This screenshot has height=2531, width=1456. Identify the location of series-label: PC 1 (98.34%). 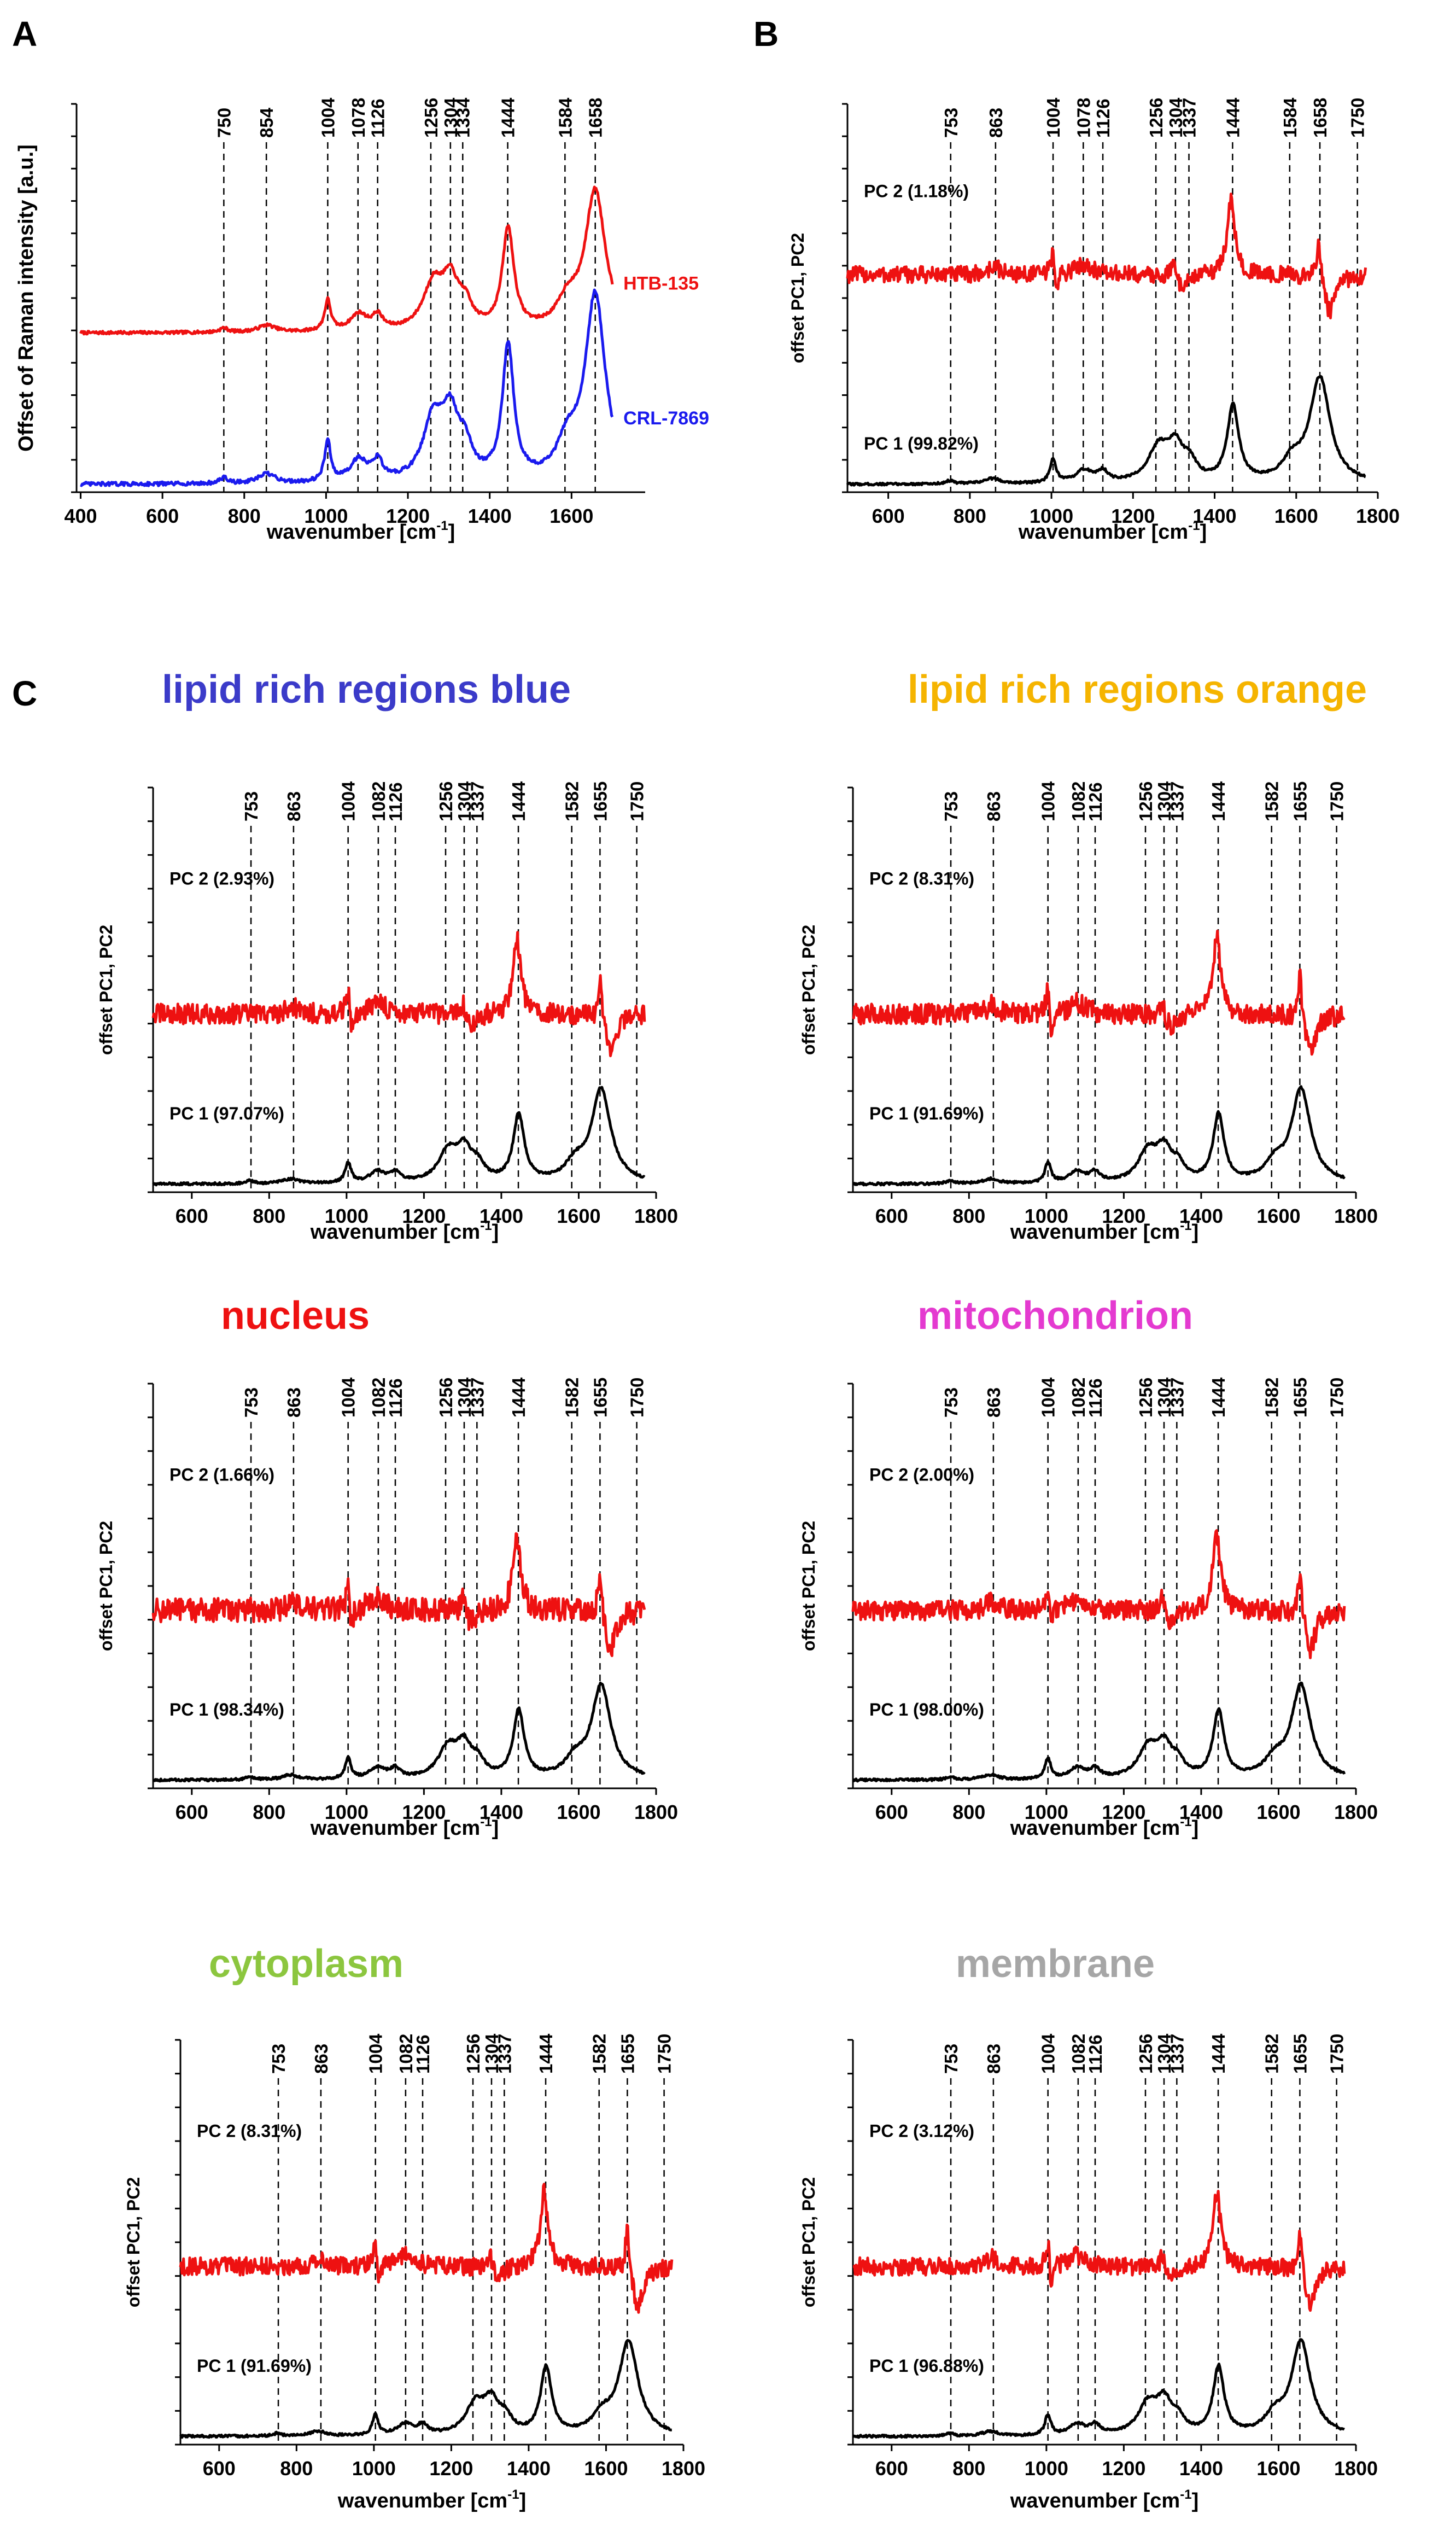
(226, 1710).